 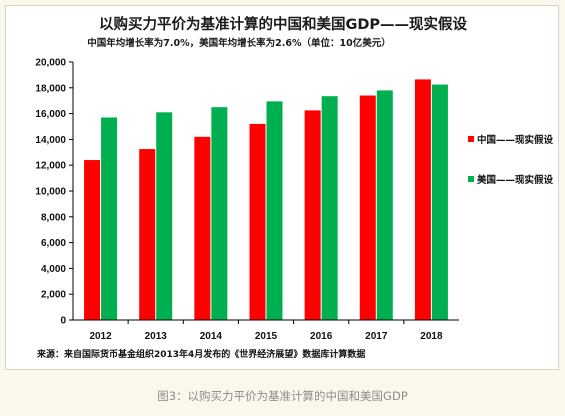 What do you see at coordinates (50, 114) in the screenshot?
I see `y-tick-label: 16,000` at bounding box center [50, 114].